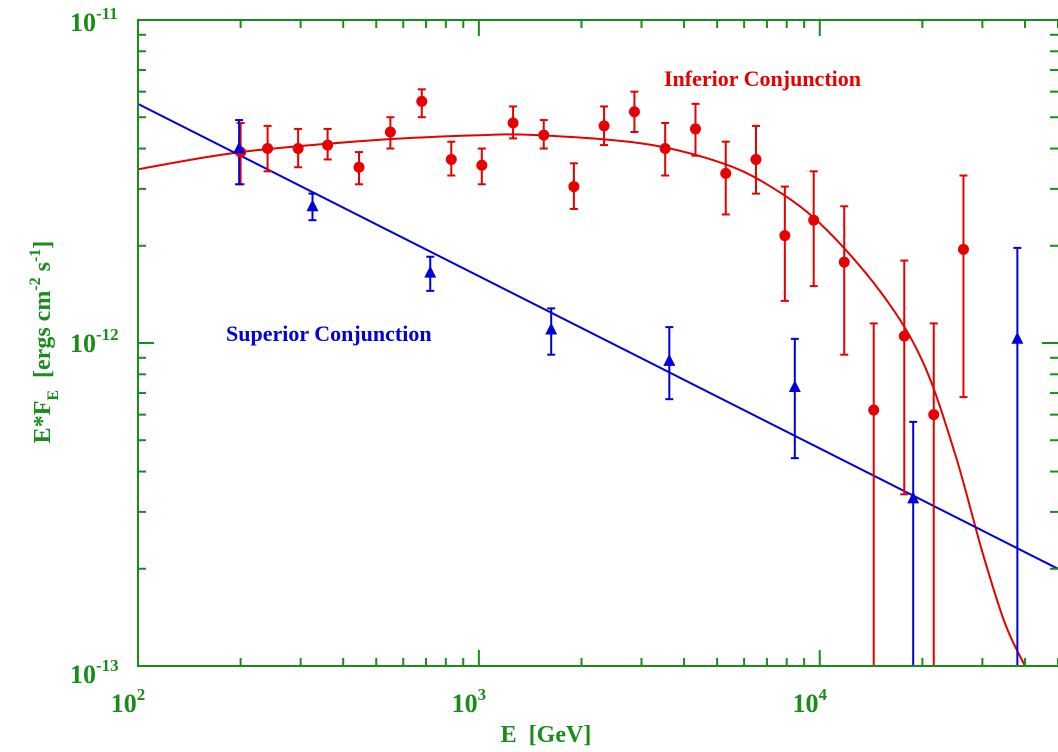 Image resolution: width=1058 pixels, height=752 pixels. Describe the element at coordinates (107, 665) in the screenshot. I see `y-tick-label-exponent: -13` at that location.